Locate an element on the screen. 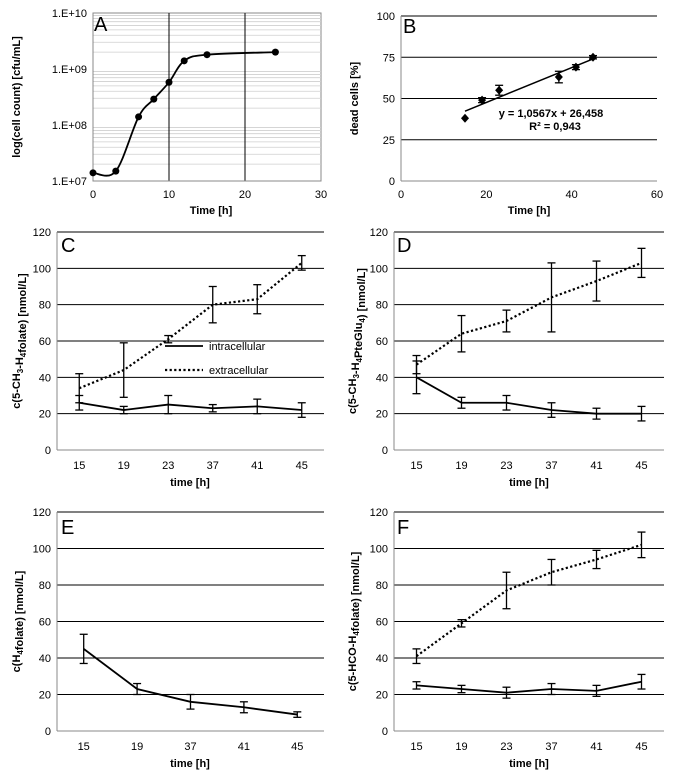 Image resolution: width=676 pixels, height=779 pixels. panel-f-ytick-label: 40 is located at coordinates (382, 659).